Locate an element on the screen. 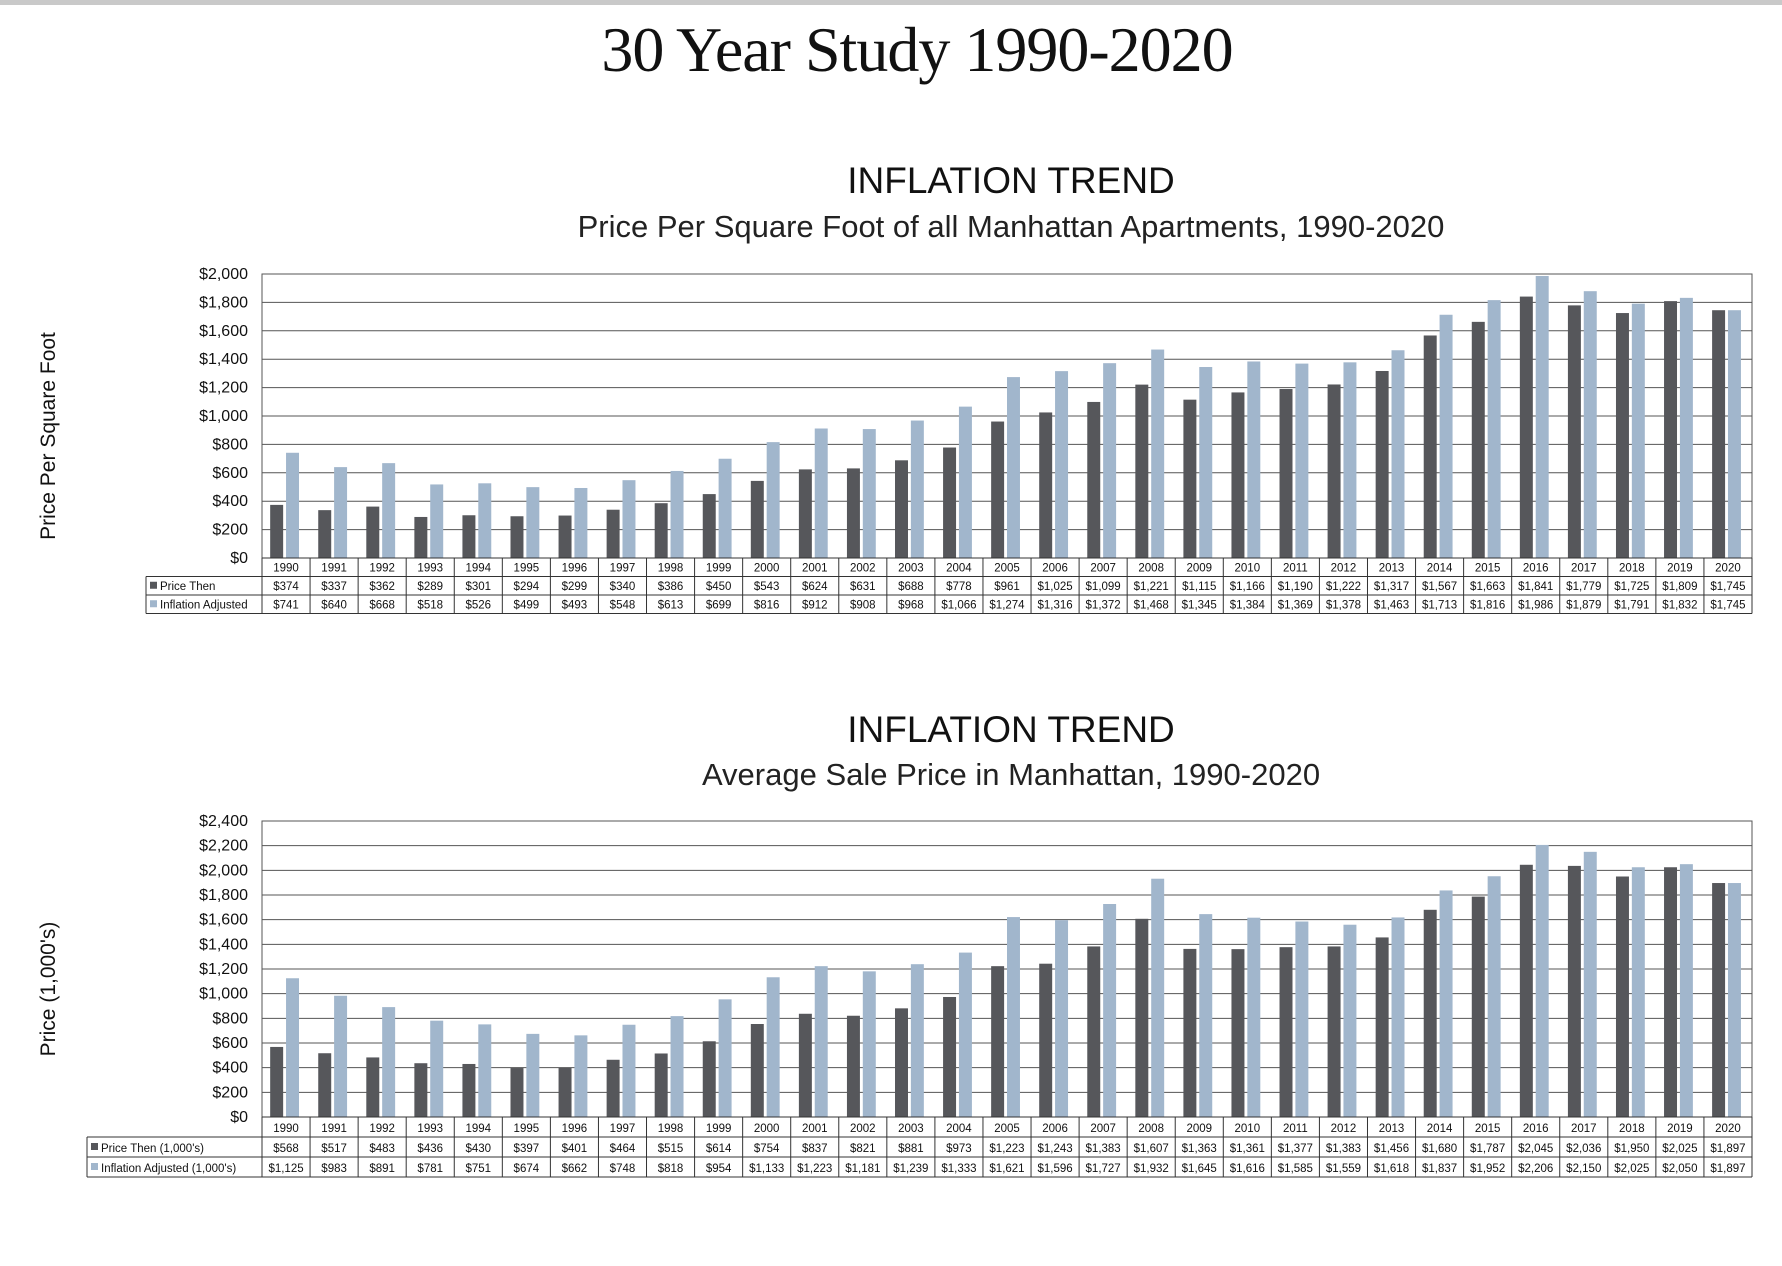 Image resolution: width=1782 pixels, height=1266 pixels. data-label-price-then: $1,166 is located at coordinates (1247, 587).